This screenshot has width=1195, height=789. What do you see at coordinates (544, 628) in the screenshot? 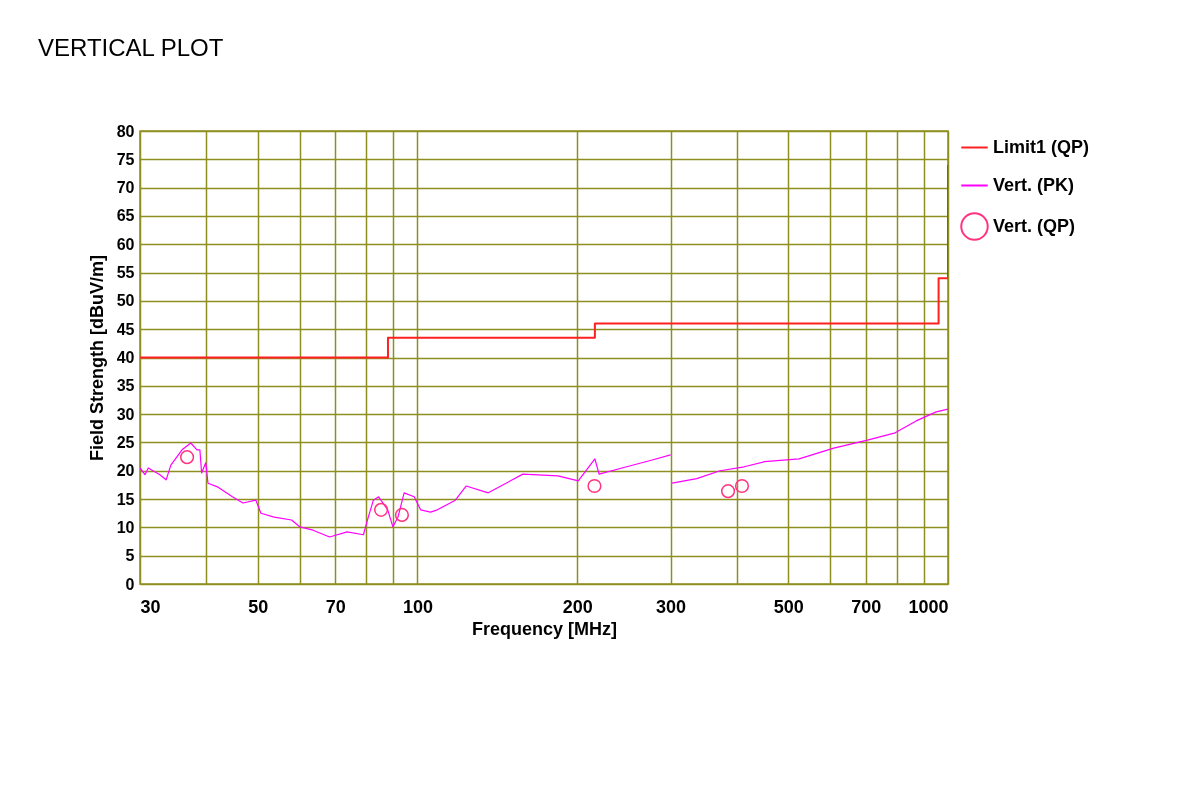
I see `x-axis-title: Frequency [MHz]` at bounding box center [544, 628].